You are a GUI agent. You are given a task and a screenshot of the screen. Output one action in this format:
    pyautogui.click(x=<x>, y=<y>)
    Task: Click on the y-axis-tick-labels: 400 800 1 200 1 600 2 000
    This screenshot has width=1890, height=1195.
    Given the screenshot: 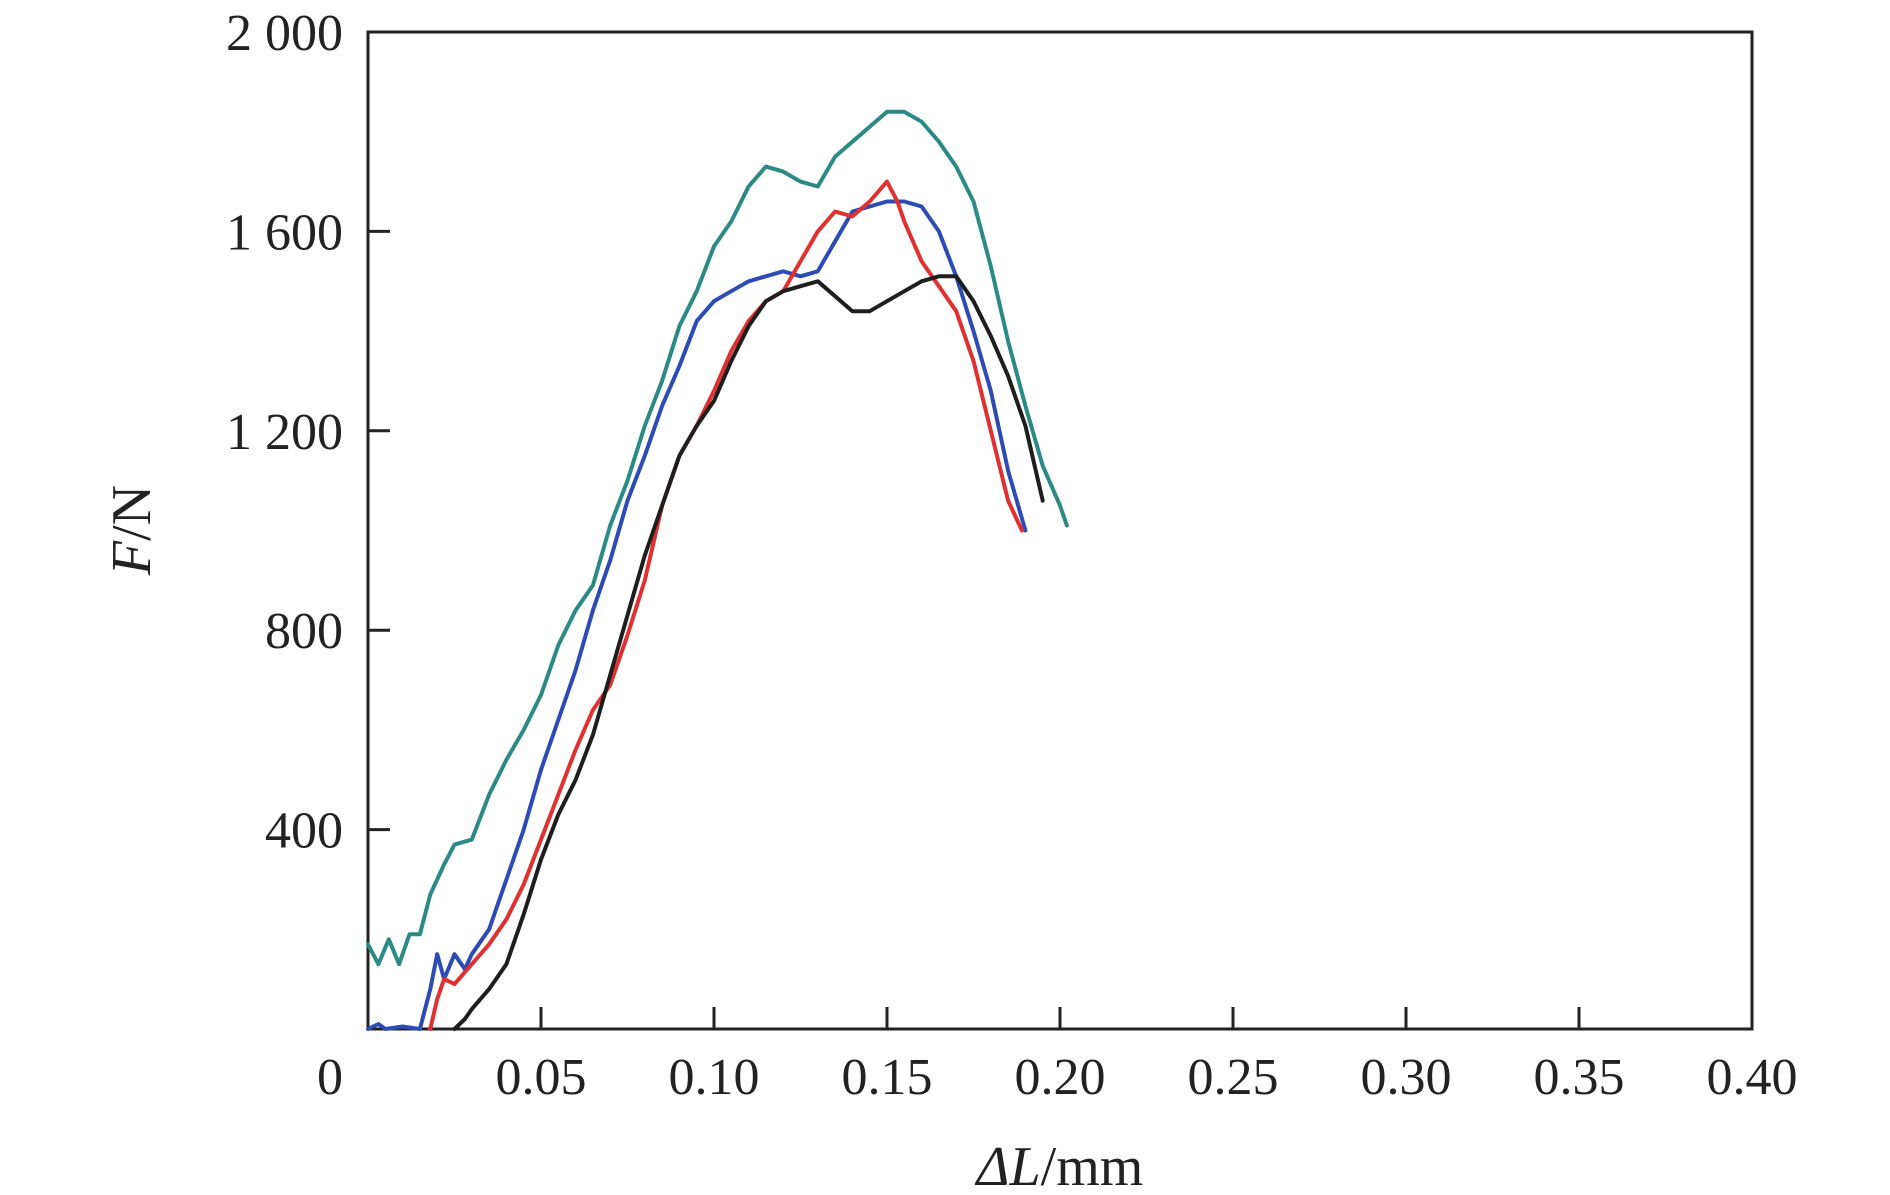 What is the action you would take?
    pyautogui.click(x=284, y=432)
    